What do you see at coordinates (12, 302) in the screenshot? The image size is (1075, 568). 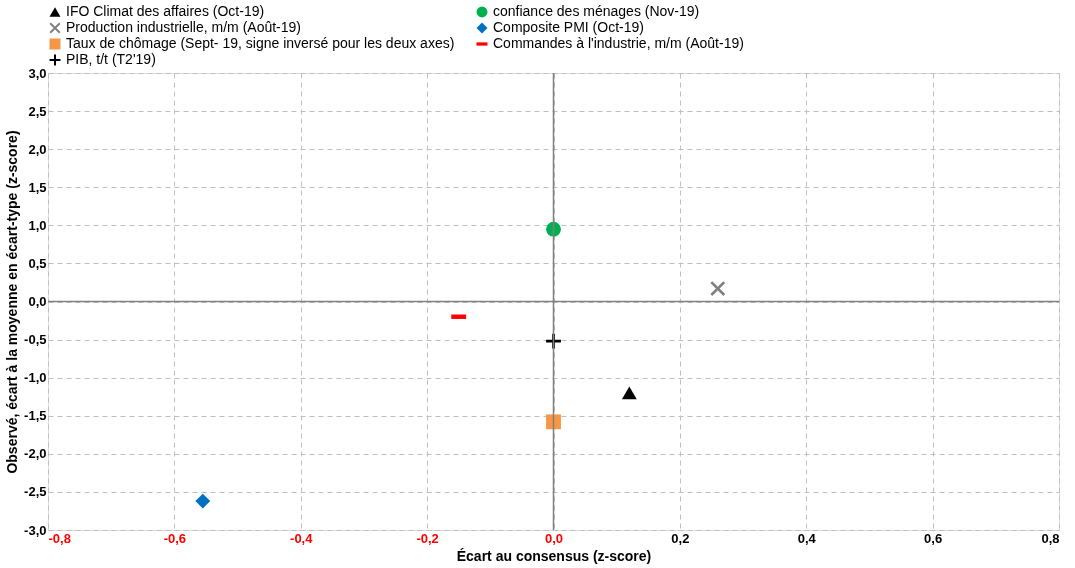 I see `y-axis-title: Observé, écart à la moyenne en écart-type (z-score)` at bounding box center [12, 302].